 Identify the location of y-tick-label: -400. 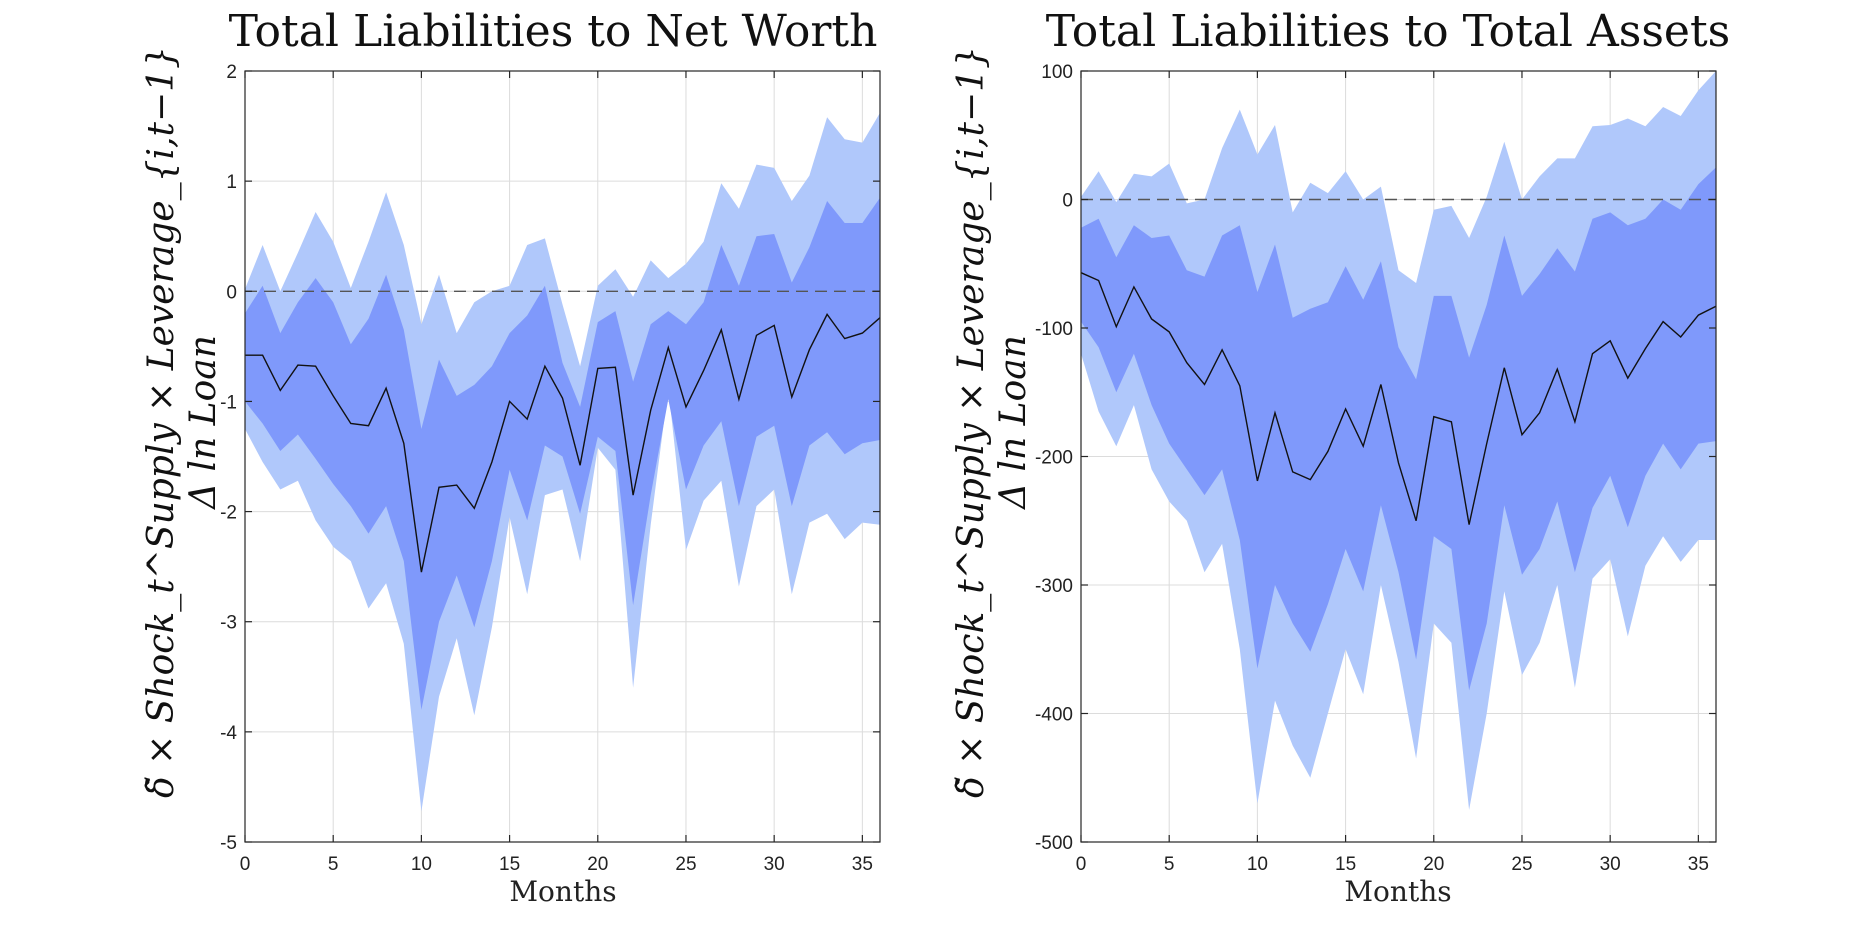
(1054, 715).